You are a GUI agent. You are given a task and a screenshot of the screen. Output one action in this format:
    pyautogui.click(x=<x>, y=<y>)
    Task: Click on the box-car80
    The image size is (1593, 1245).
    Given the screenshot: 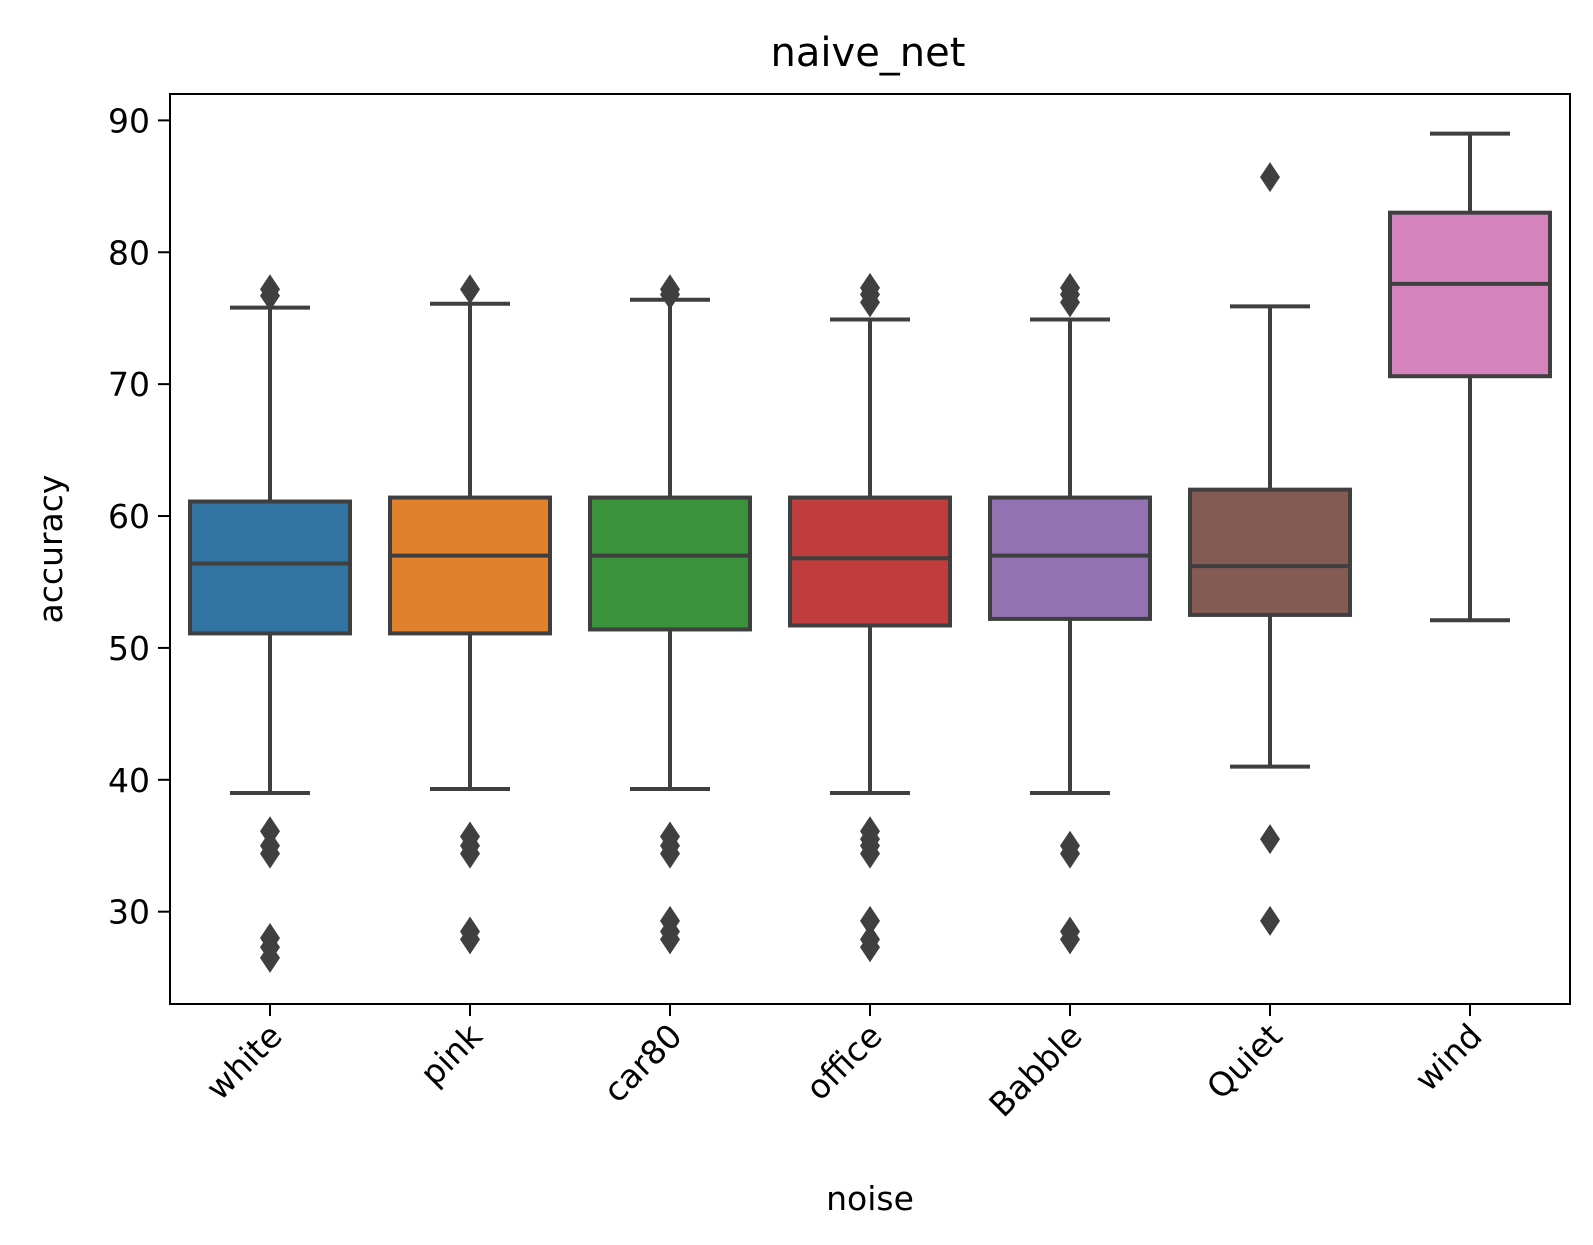 What is the action you would take?
    pyautogui.click(x=670, y=614)
    